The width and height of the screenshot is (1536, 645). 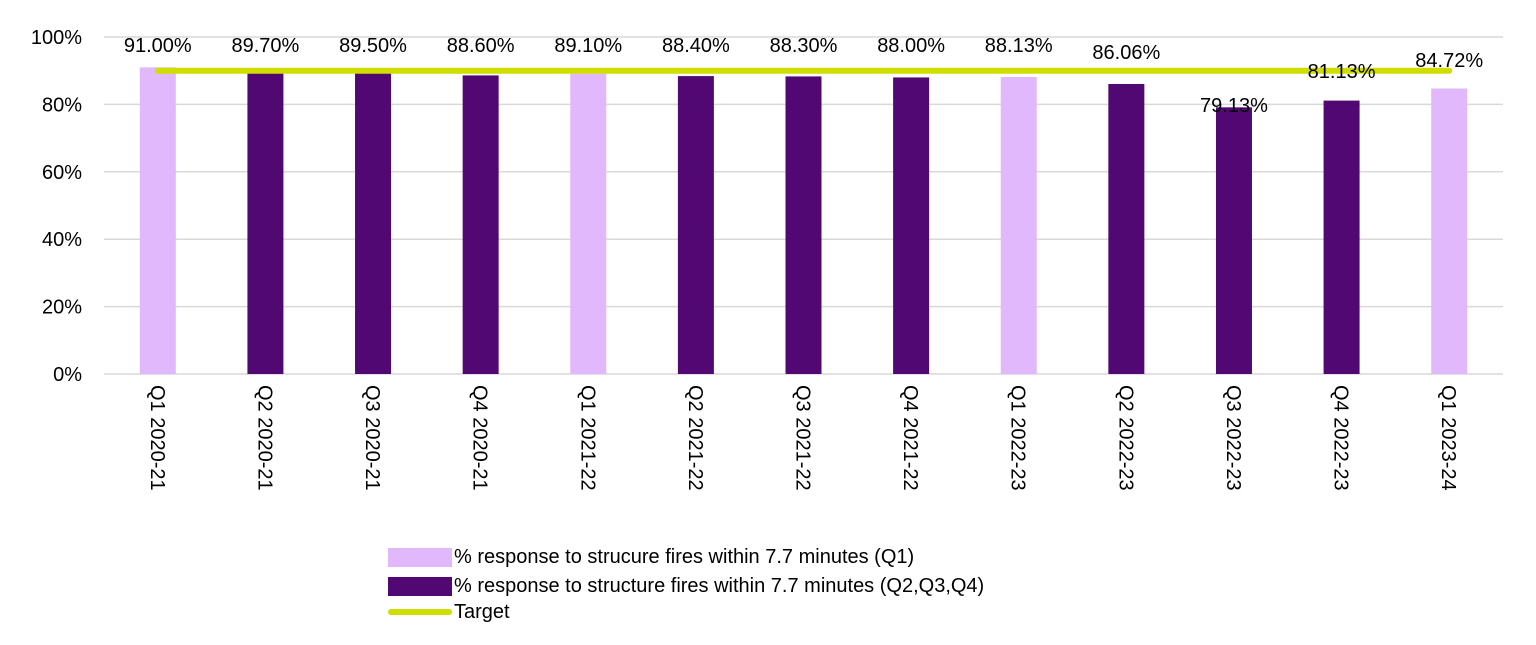 What do you see at coordinates (1019, 46) in the screenshot?
I see `data-label: 88.13%` at bounding box center [1019, 46].